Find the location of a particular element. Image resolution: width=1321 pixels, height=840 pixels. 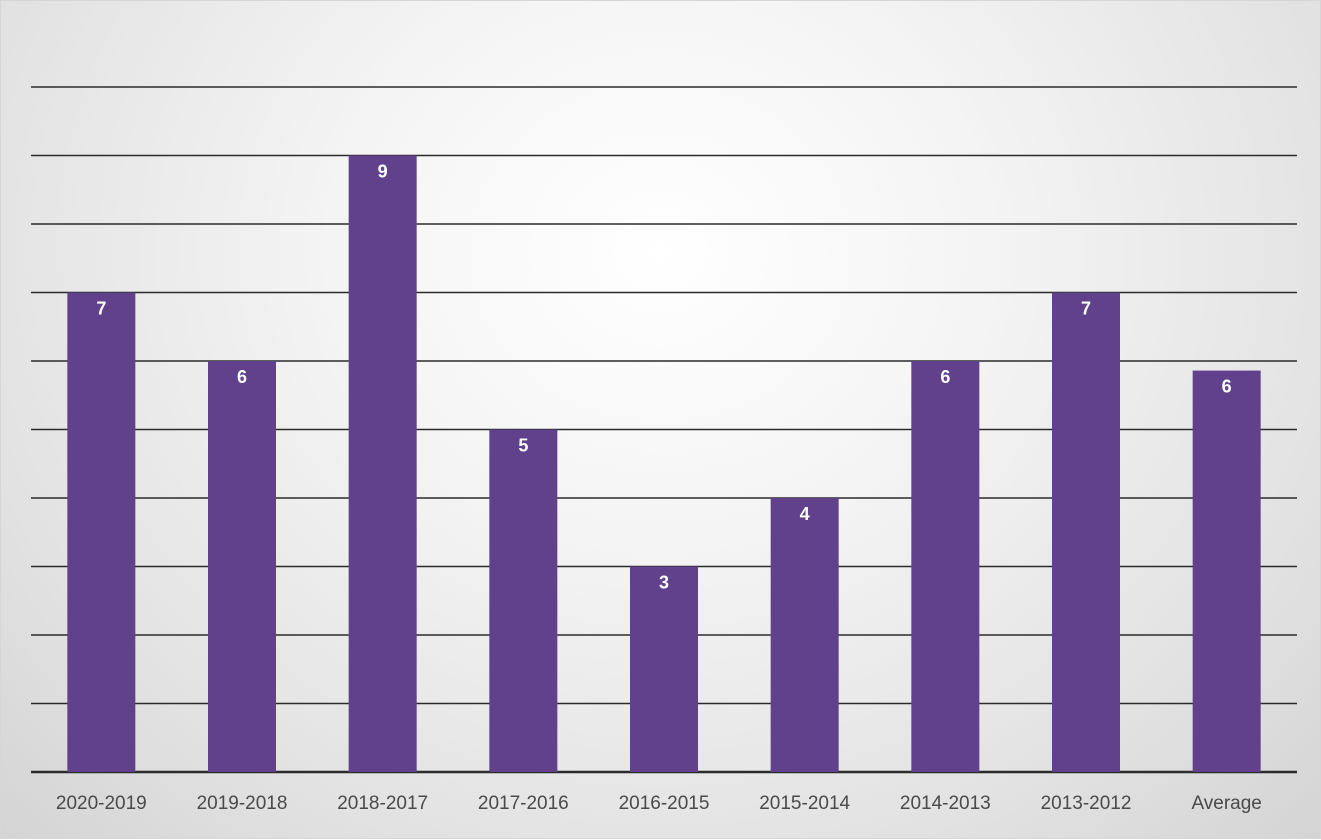

x-tick-label: 2013-2012 is located at coordinates (1086, 803).